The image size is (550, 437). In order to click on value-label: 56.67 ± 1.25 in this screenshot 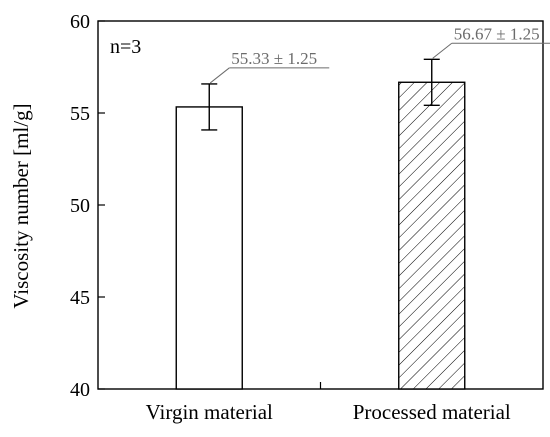, I will do `click(497, 33)`.